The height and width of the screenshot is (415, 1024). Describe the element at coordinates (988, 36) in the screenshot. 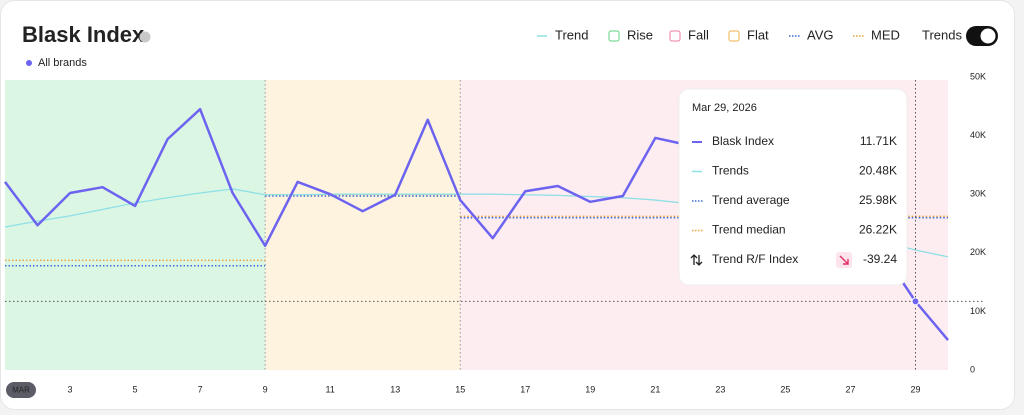

I see `toggle-knob` at that location.